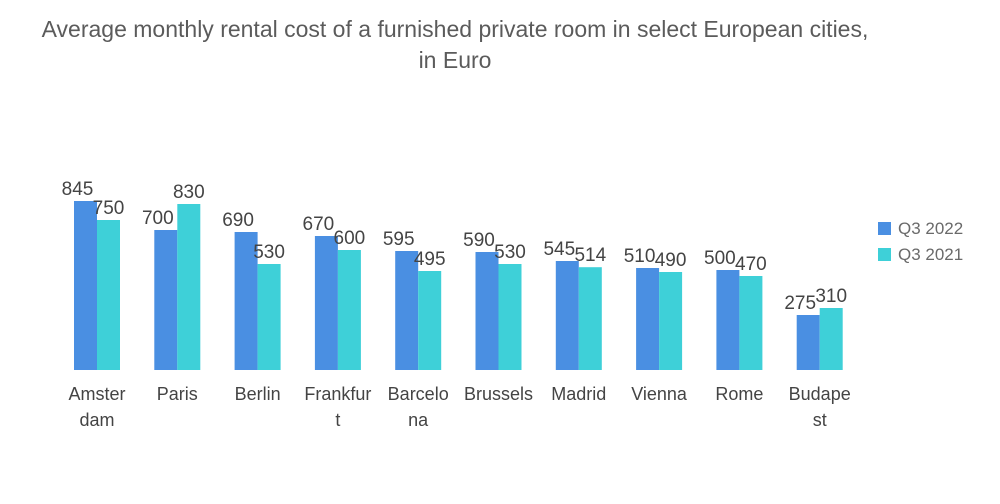  I want to click on tick-label-line: Paris, so click(177, 394).